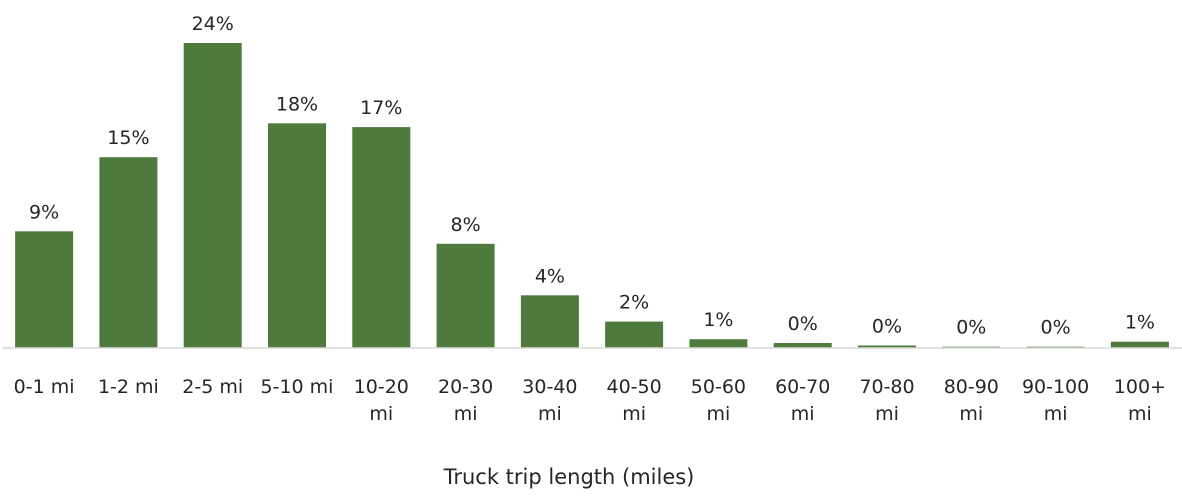  I want to click on x-tick-label: 0-1 mi, so click(44, 387).